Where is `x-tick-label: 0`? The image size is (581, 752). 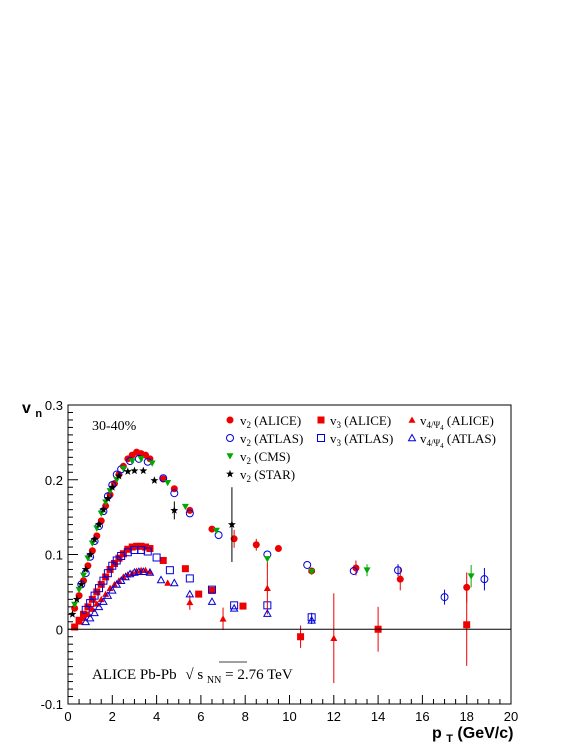
x-tick-label: 0 is located at coordinates (67, 716).